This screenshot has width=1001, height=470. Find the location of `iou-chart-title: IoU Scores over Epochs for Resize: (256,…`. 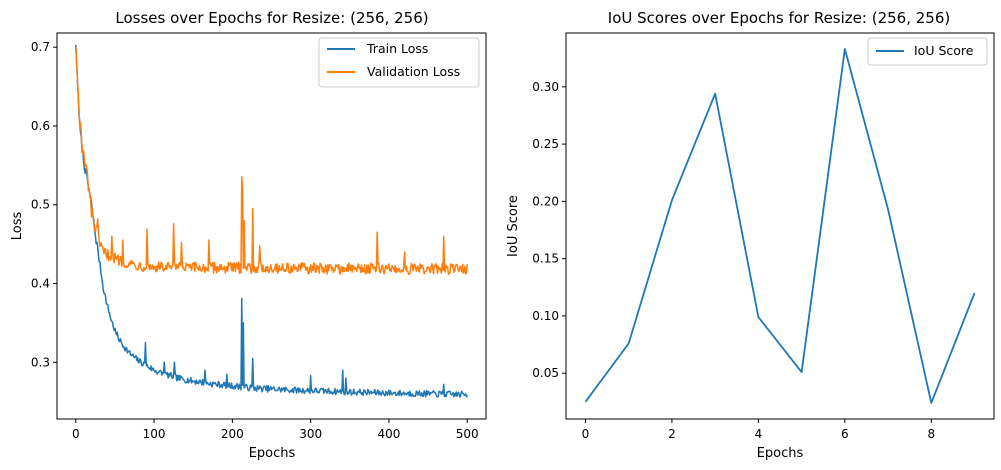

iou-chart-title: IoU Scores over Epochs for Resize: (256,… is located at coordinates (779, 18).